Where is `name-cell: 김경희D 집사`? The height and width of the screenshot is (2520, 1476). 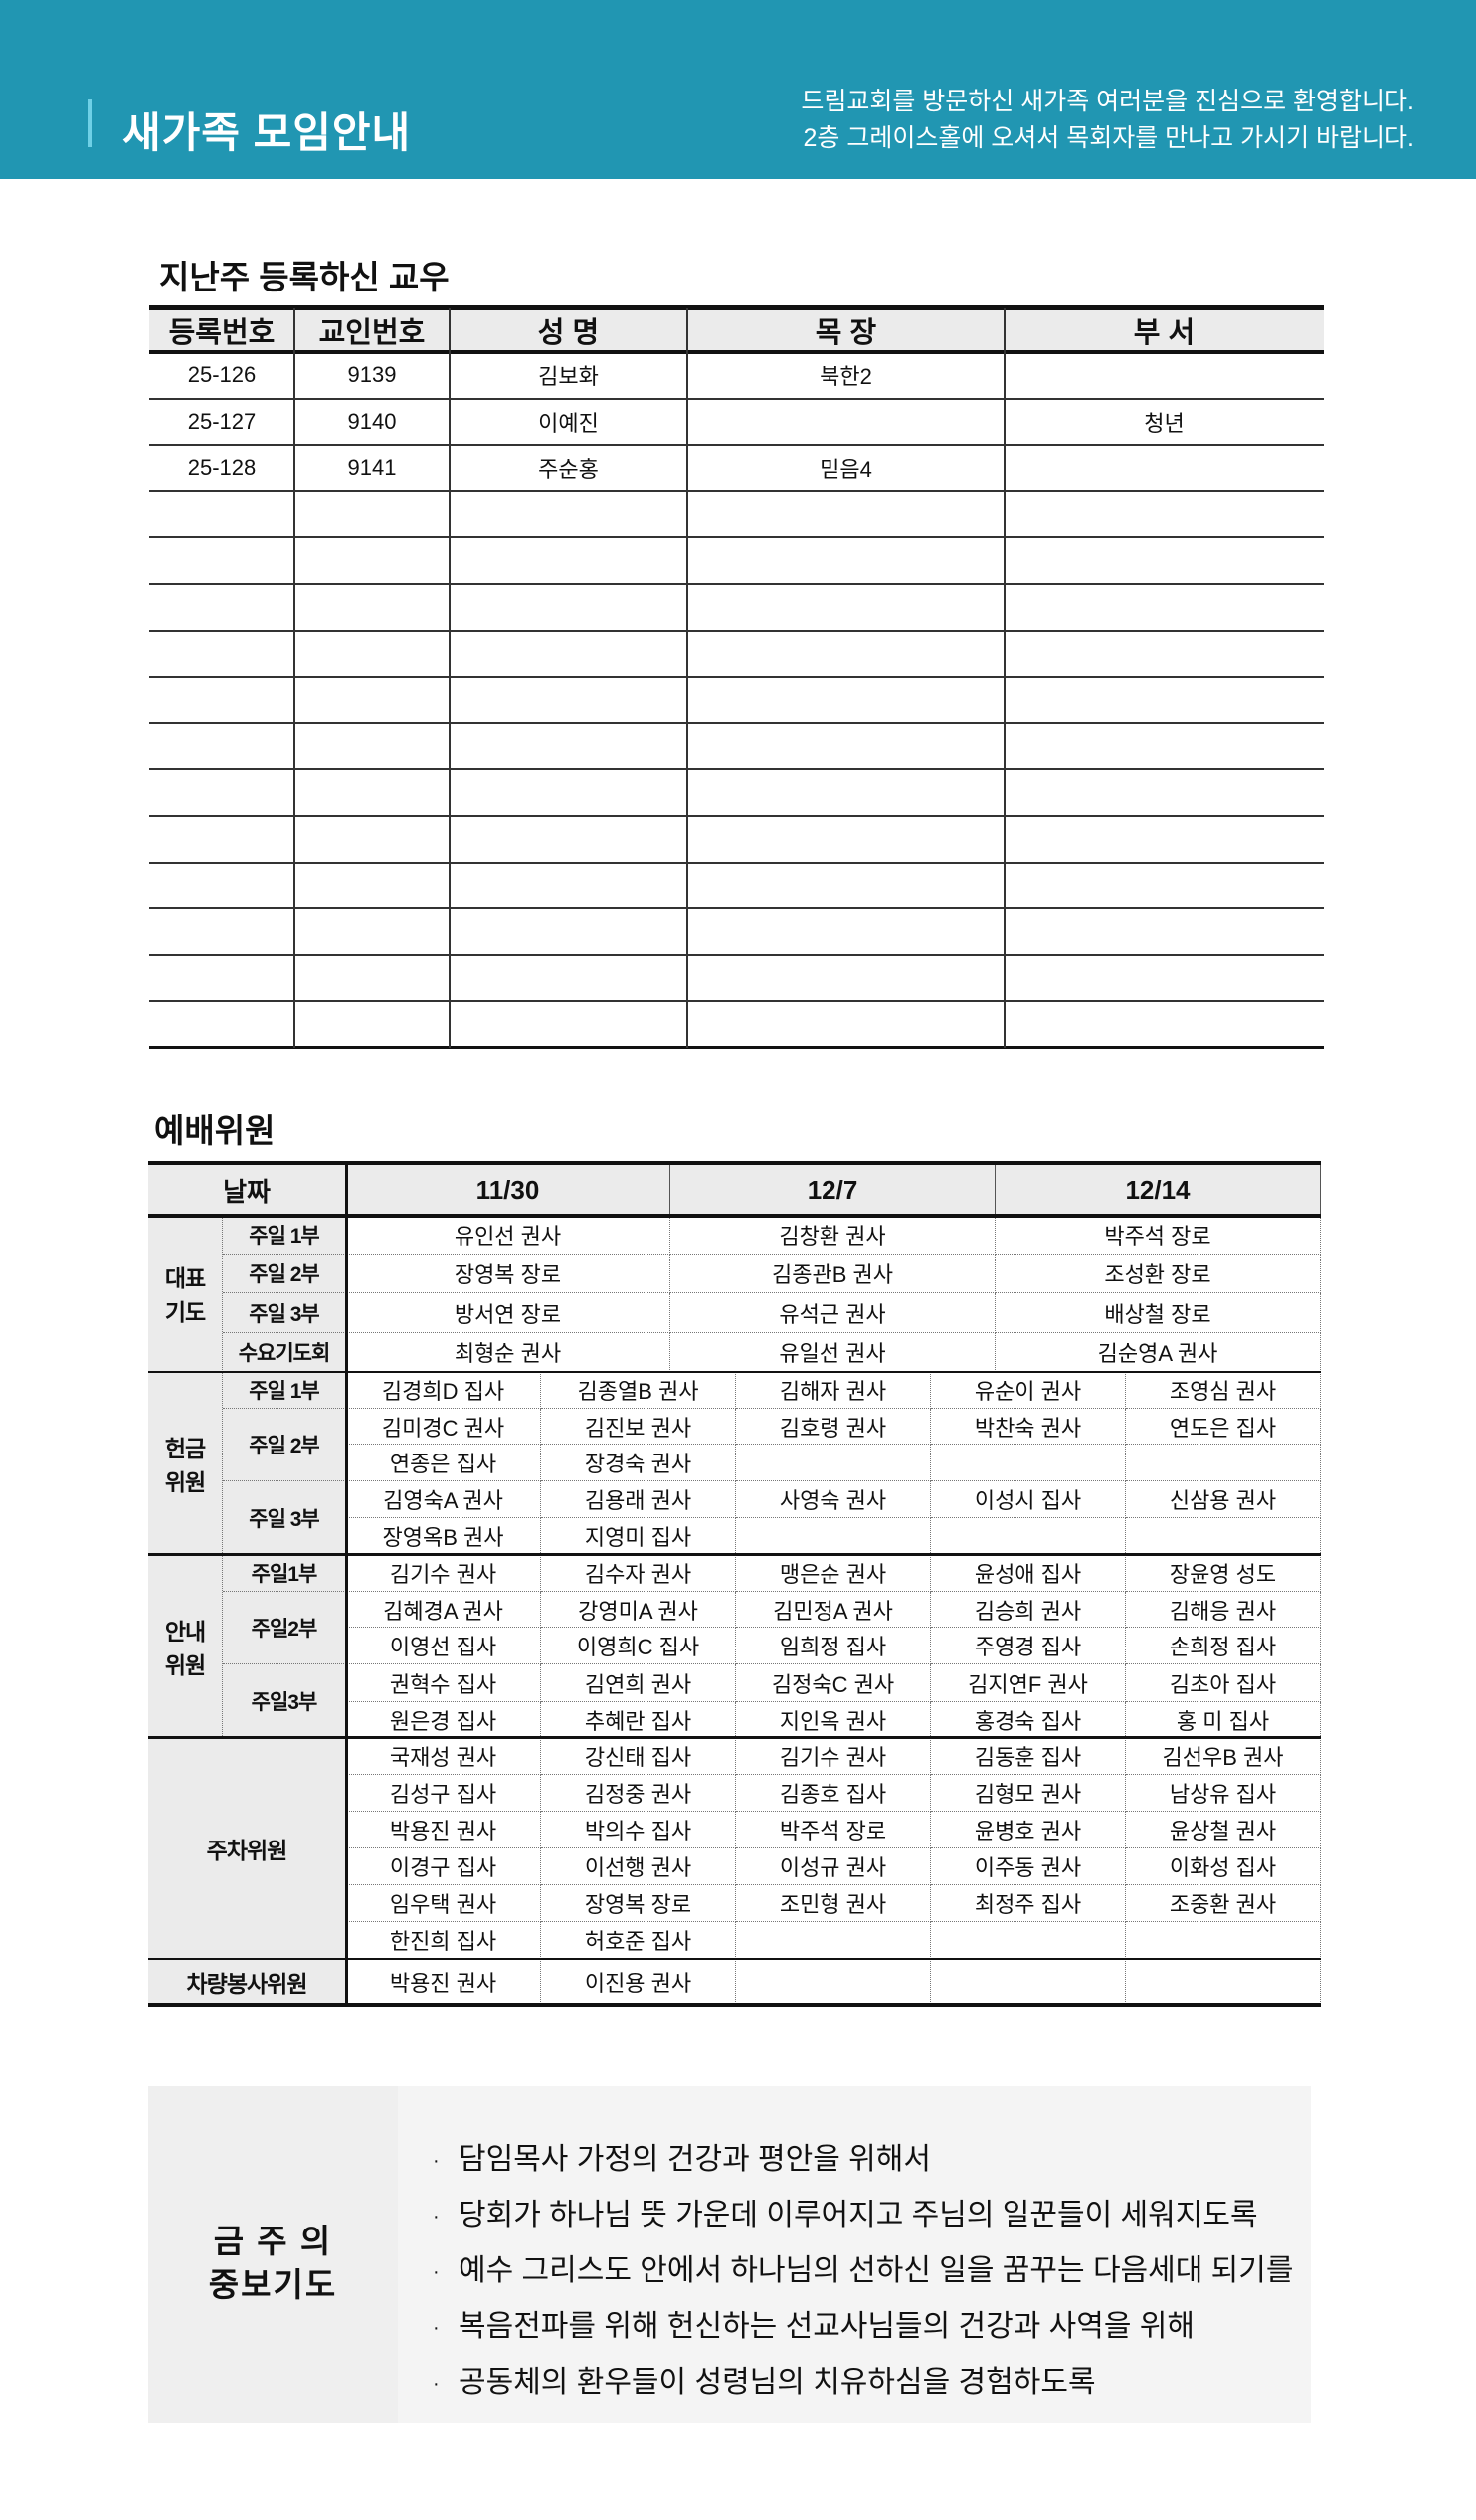
name-cell: 김경희D 집사 is located at coordinates (443, 1390).